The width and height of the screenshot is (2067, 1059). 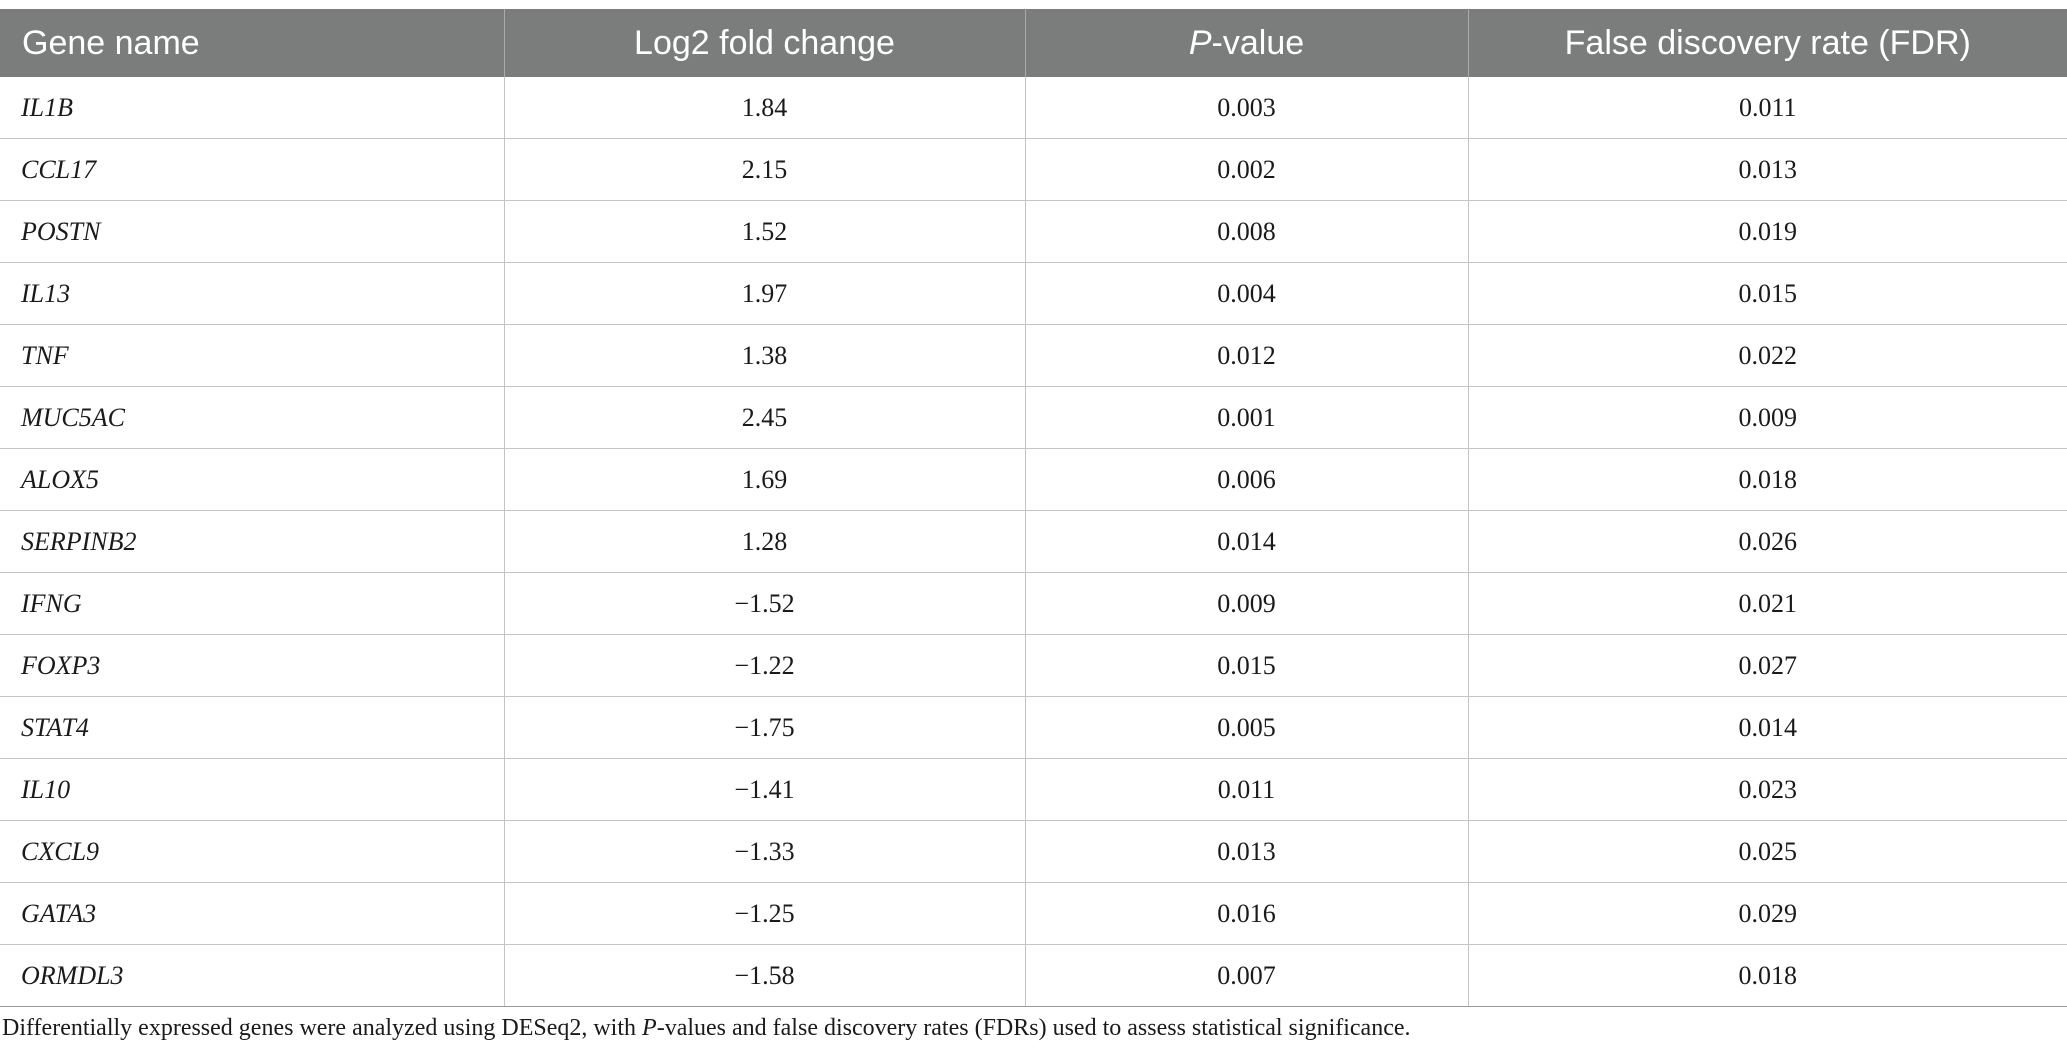 I want to click on cell-log2-fold-change: 1.28, so click(x=764, y=541).